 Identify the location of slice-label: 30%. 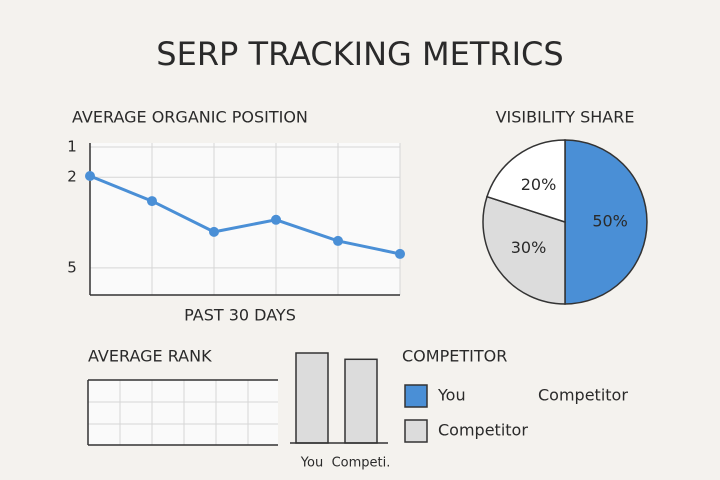
(529, 247).